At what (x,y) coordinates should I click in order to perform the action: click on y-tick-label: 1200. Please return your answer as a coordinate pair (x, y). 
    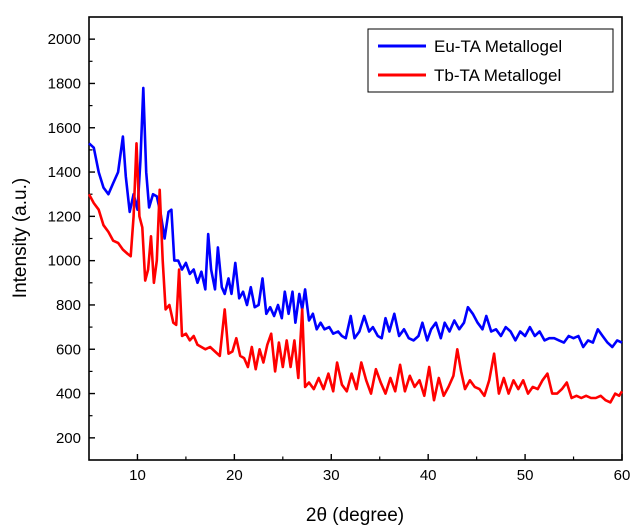
    Looking at the image, I should click on (64, 216).